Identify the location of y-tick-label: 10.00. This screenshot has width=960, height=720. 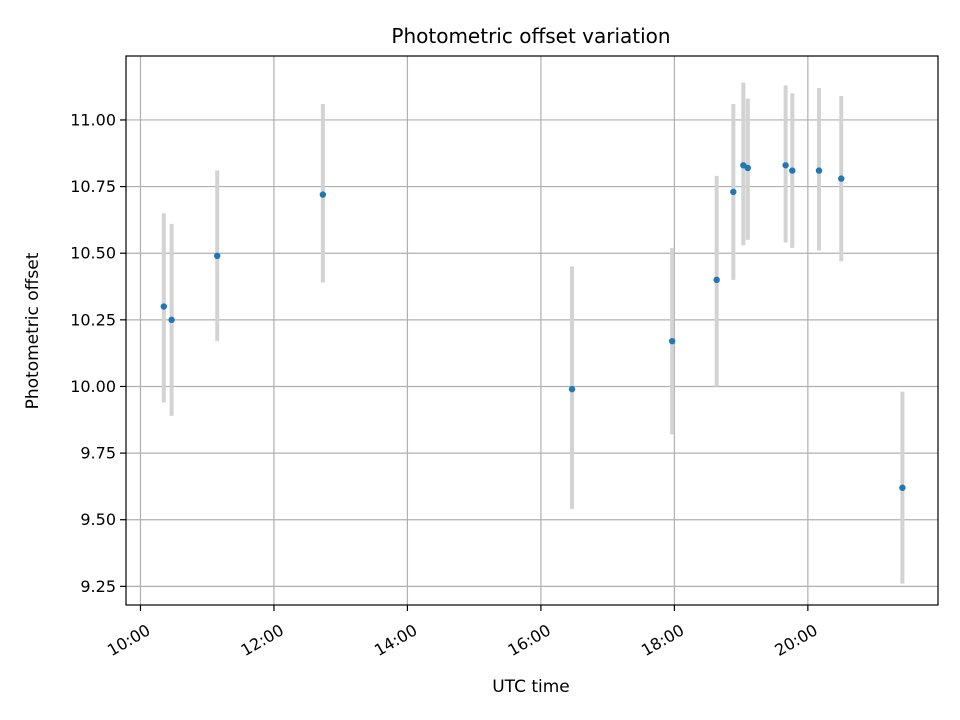
(93, 386).